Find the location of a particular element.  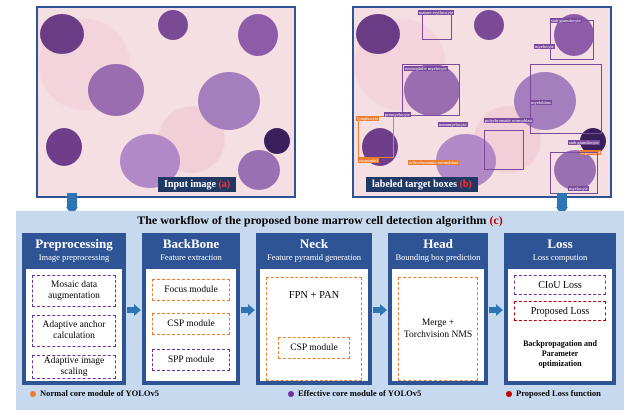

neck-csp-module-box: CSP module is located at coordinates (314, 348).